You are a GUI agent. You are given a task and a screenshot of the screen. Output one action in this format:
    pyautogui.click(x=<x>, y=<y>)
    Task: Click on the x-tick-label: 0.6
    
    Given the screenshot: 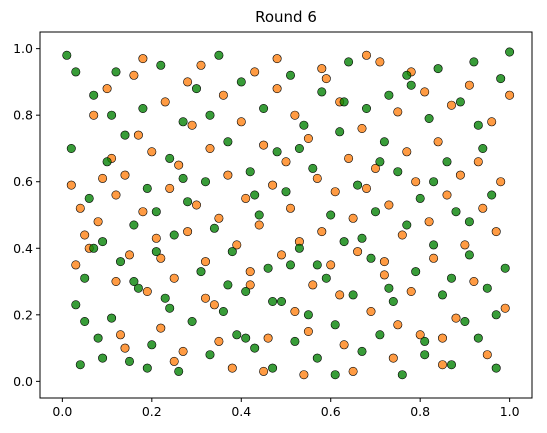 What is the action you would take?
    pyautogui.click(x=331, y=411)
    